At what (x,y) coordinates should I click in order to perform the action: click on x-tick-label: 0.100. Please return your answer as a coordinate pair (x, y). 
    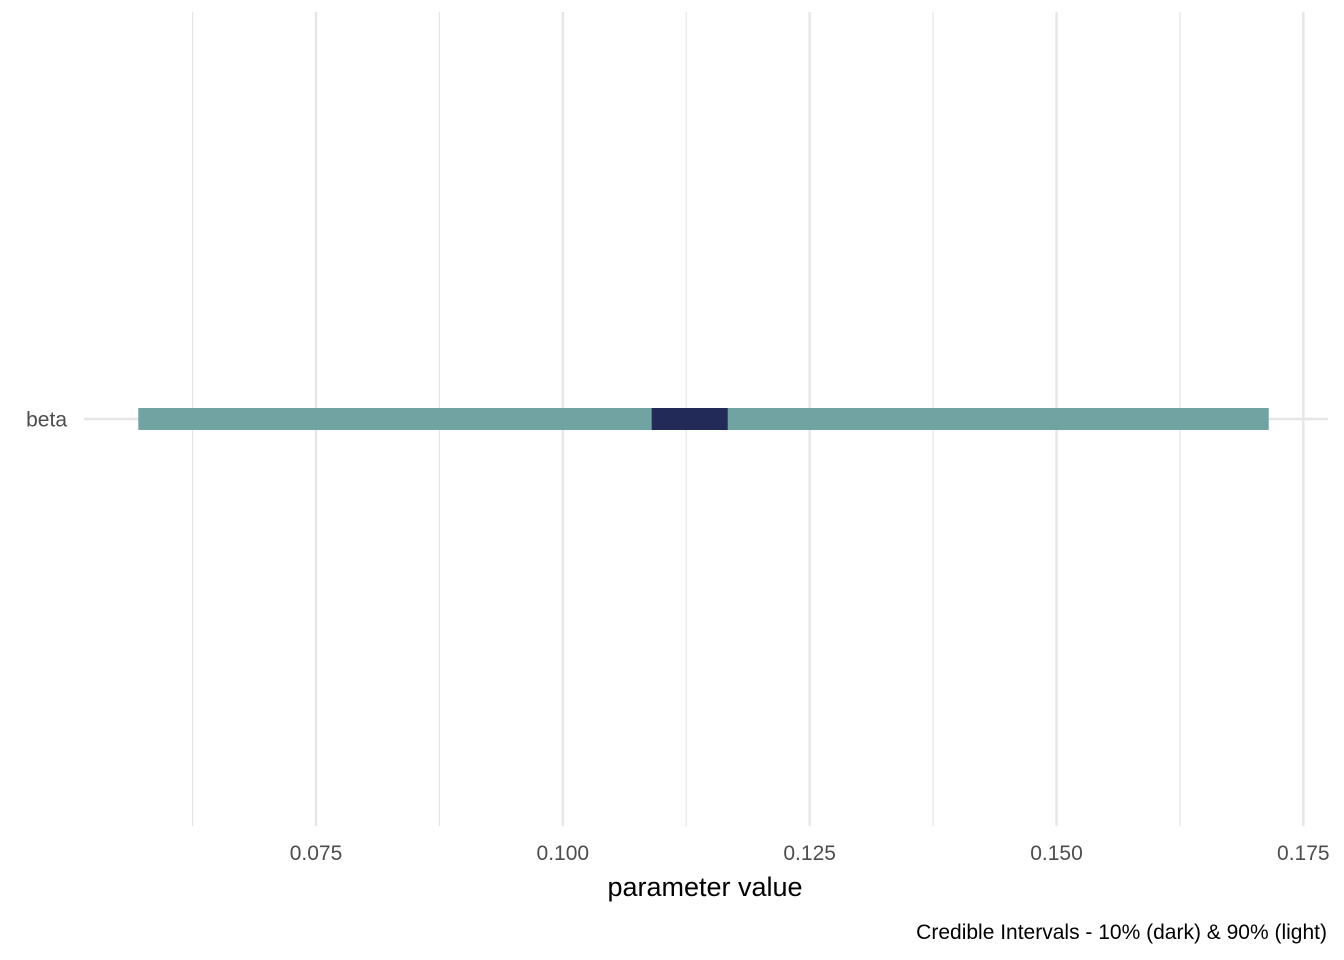
    Looking at the image, I should click on (563, 853).